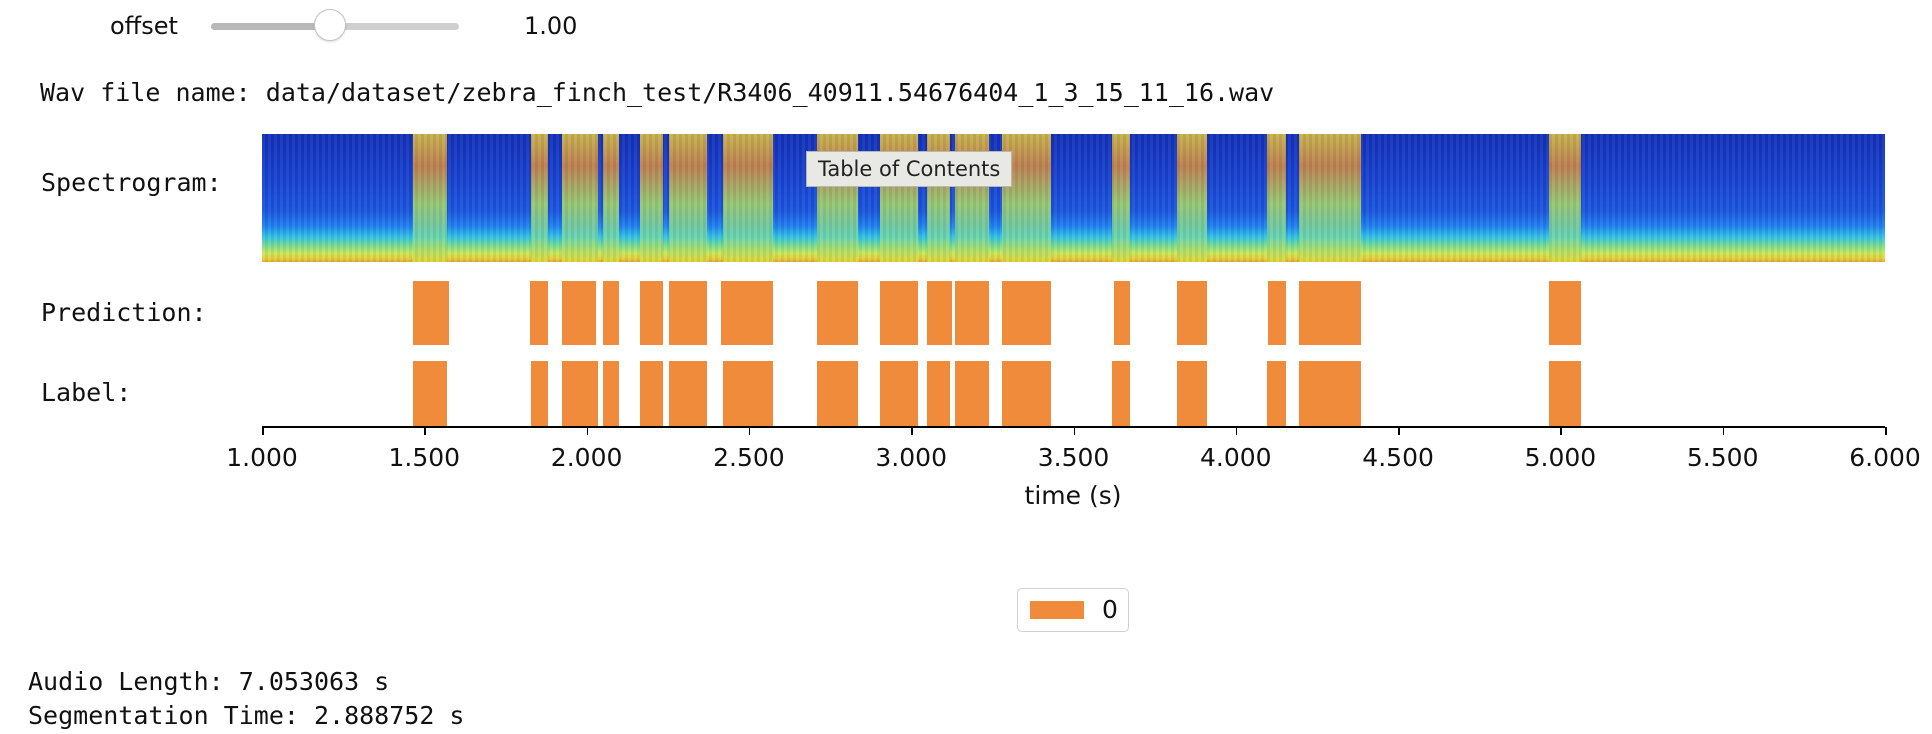 The width and height of the screenshot is (1932, 734). Describe the element at coordinates (144, 26) in the screenshot. I see `offset-slider-label: offset` at that location.